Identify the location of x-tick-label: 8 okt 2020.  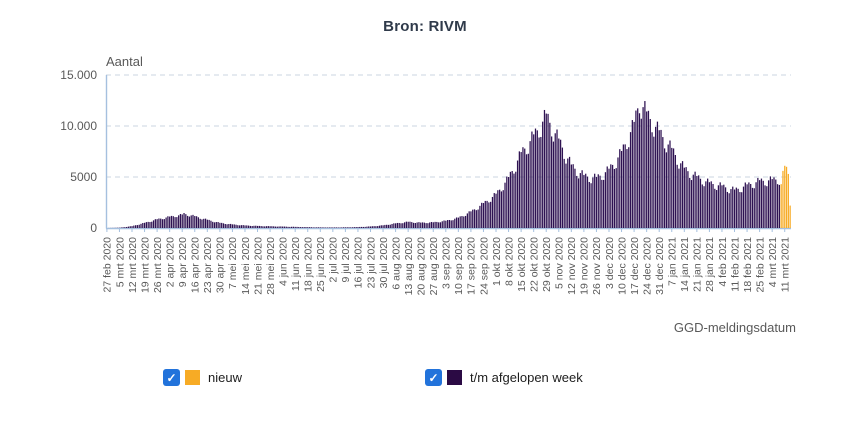
(509, 261).